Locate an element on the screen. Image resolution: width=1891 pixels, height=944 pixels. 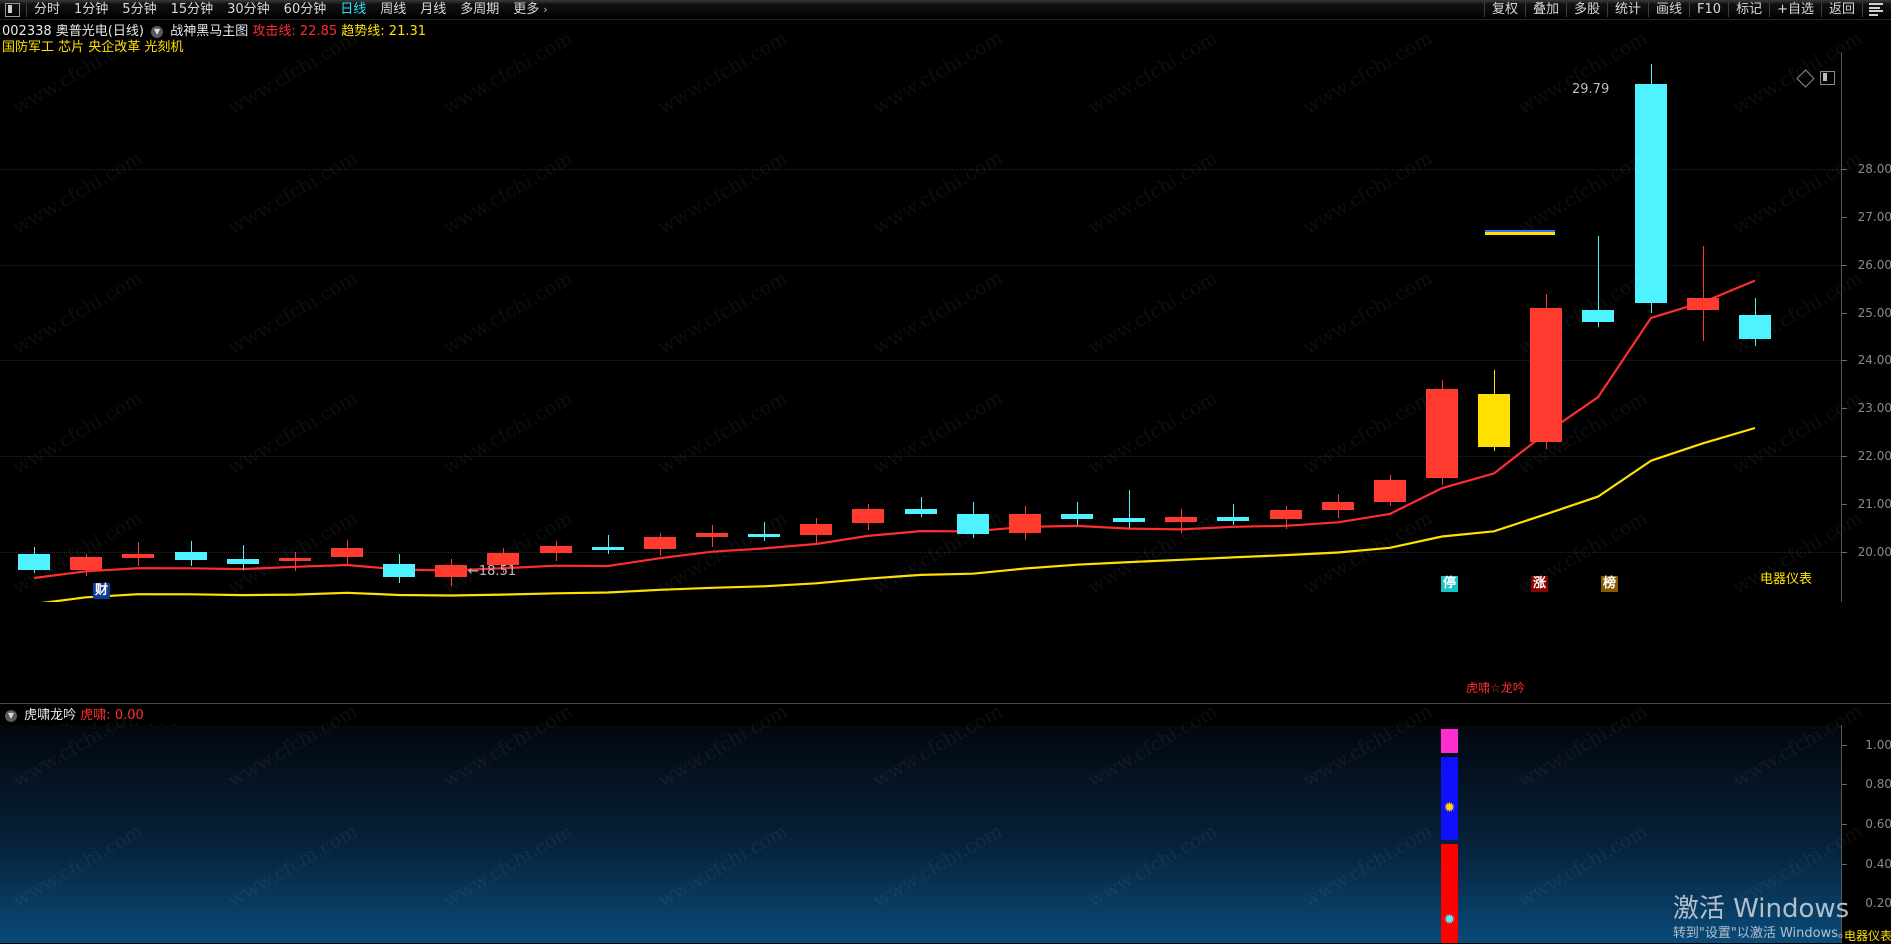
period-item-0: 分时 is located at coordinates (47, 9).